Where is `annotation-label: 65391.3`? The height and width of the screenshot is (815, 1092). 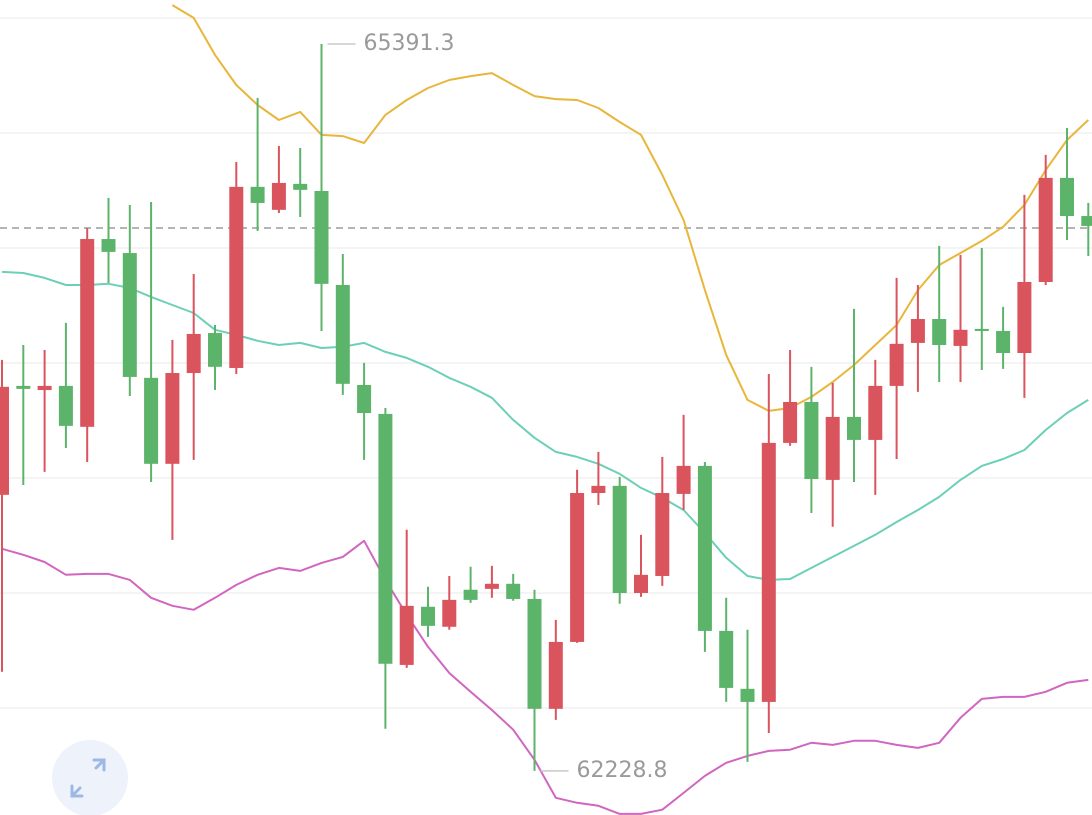
annotation-label: 65391.3 is located at coordinates (409, 43).